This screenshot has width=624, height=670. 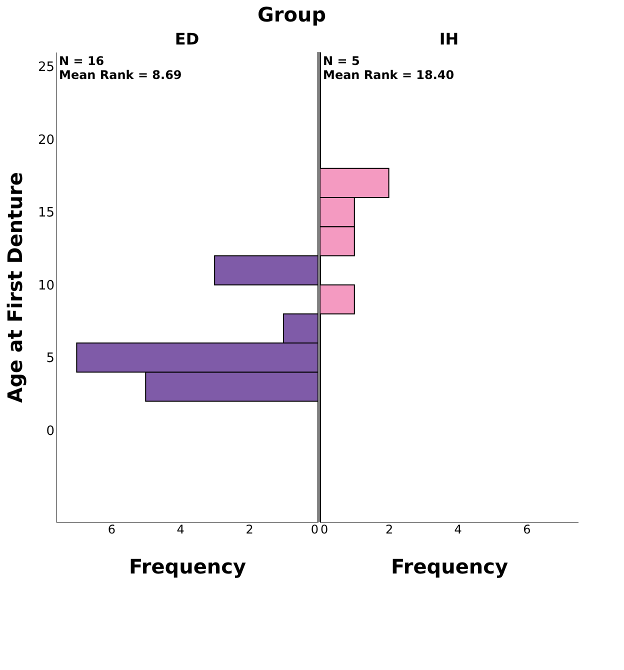 I want to click on annotation: N = 16, so click(x=81, y=61).